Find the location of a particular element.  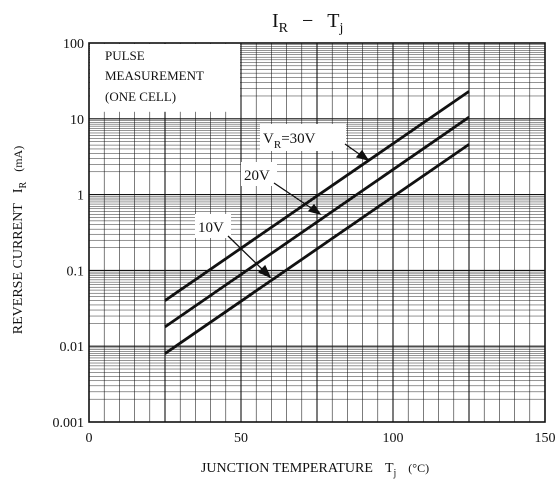

title-current-subscript: R is located at coordinates (284, 28).